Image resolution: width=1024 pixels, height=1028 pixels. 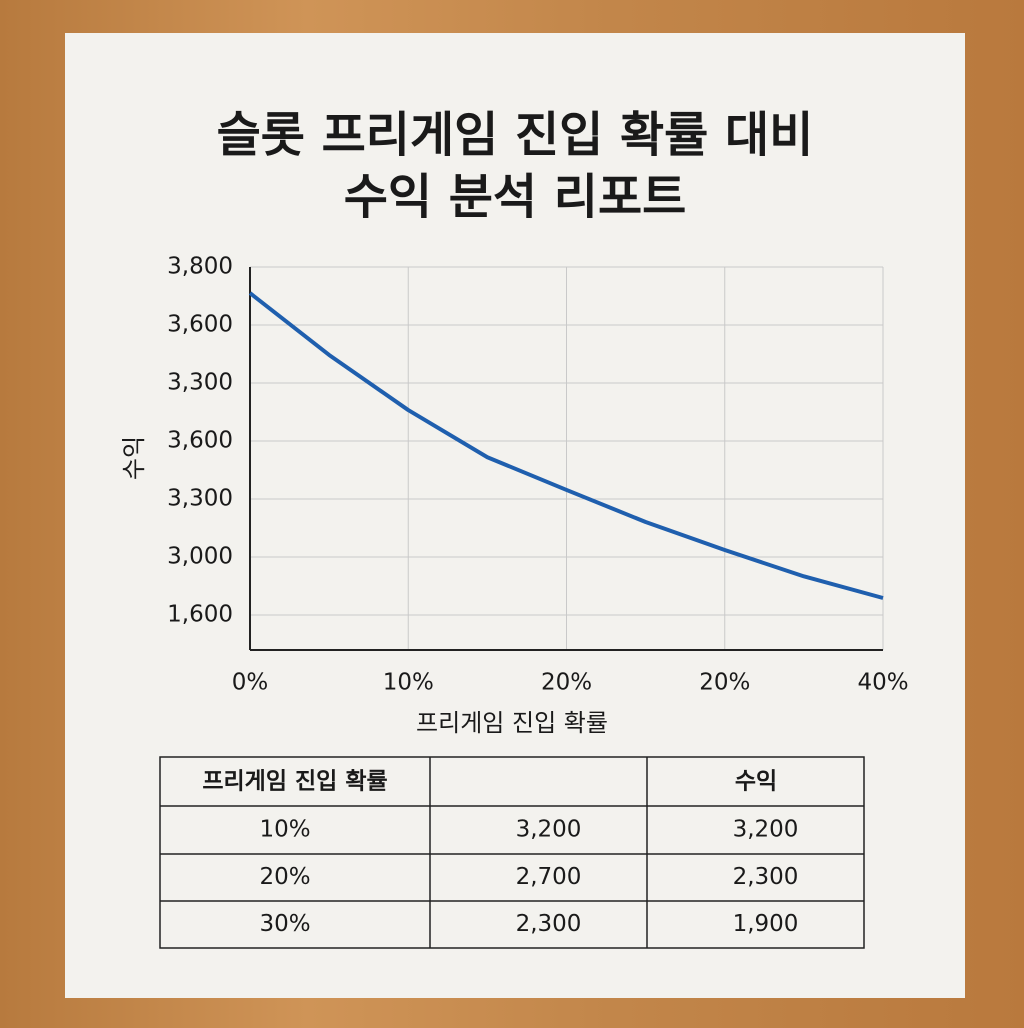 I want to click on x-axis-label: 프리게임 진입 확률, so click(x=512, y=723).